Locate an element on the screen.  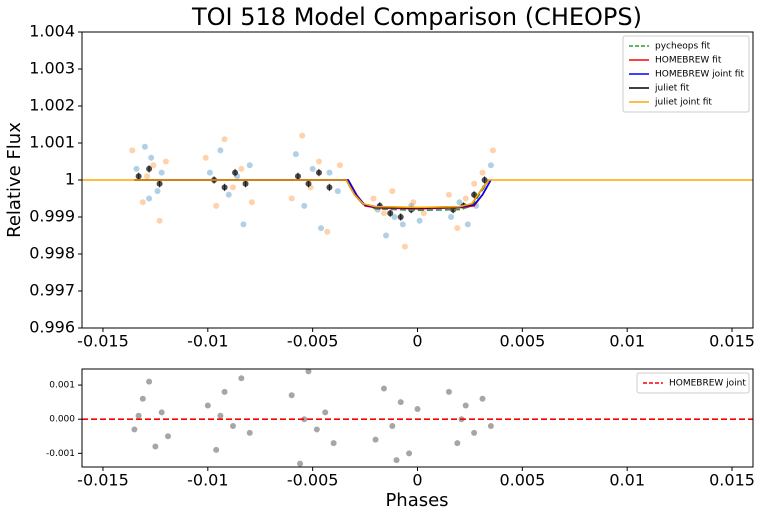
chart-title: TOI 518 Model Comparison (CHEOPS) is located at coordinates (416, 17).